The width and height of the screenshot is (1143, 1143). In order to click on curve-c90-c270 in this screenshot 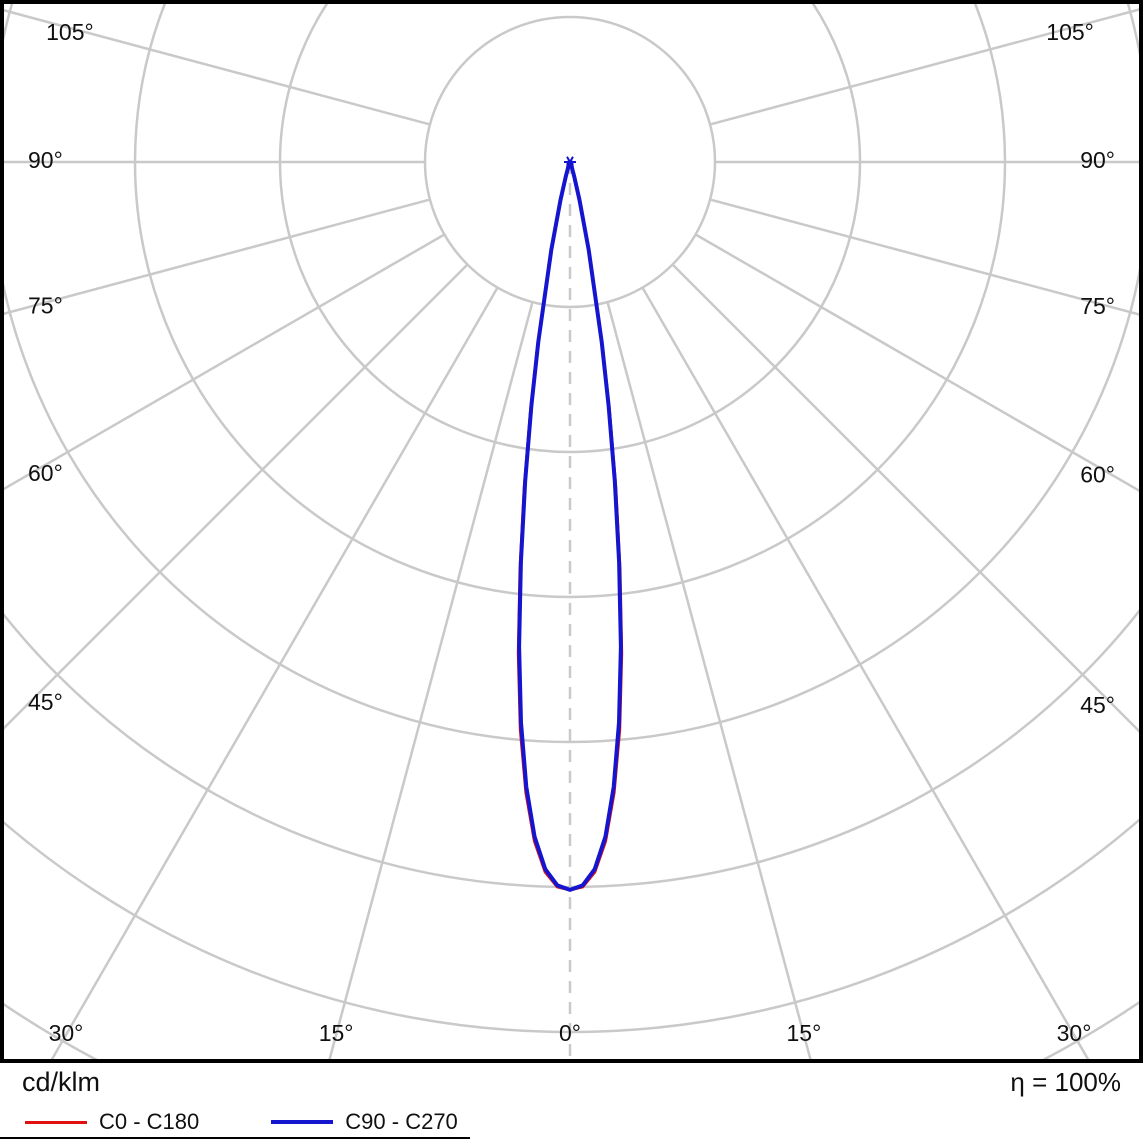, I will do `click(570, 526)`.